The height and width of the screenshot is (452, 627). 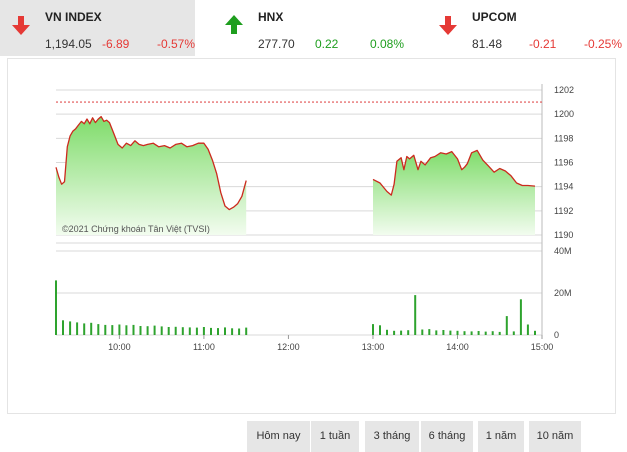 What do you see at coordinates (543, 44) in the screenshot?
I see `index-change: -0.21` at bounding box center [543, 44].